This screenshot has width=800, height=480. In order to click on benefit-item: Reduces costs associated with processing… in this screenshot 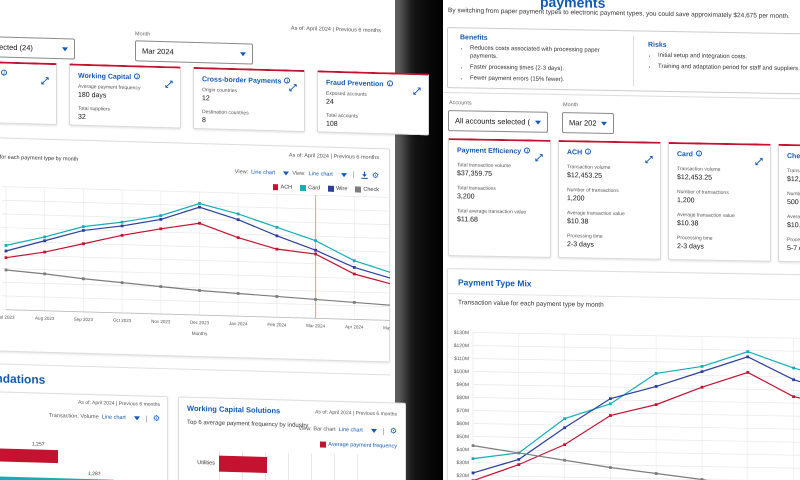, I will do `click(547, 53)`.